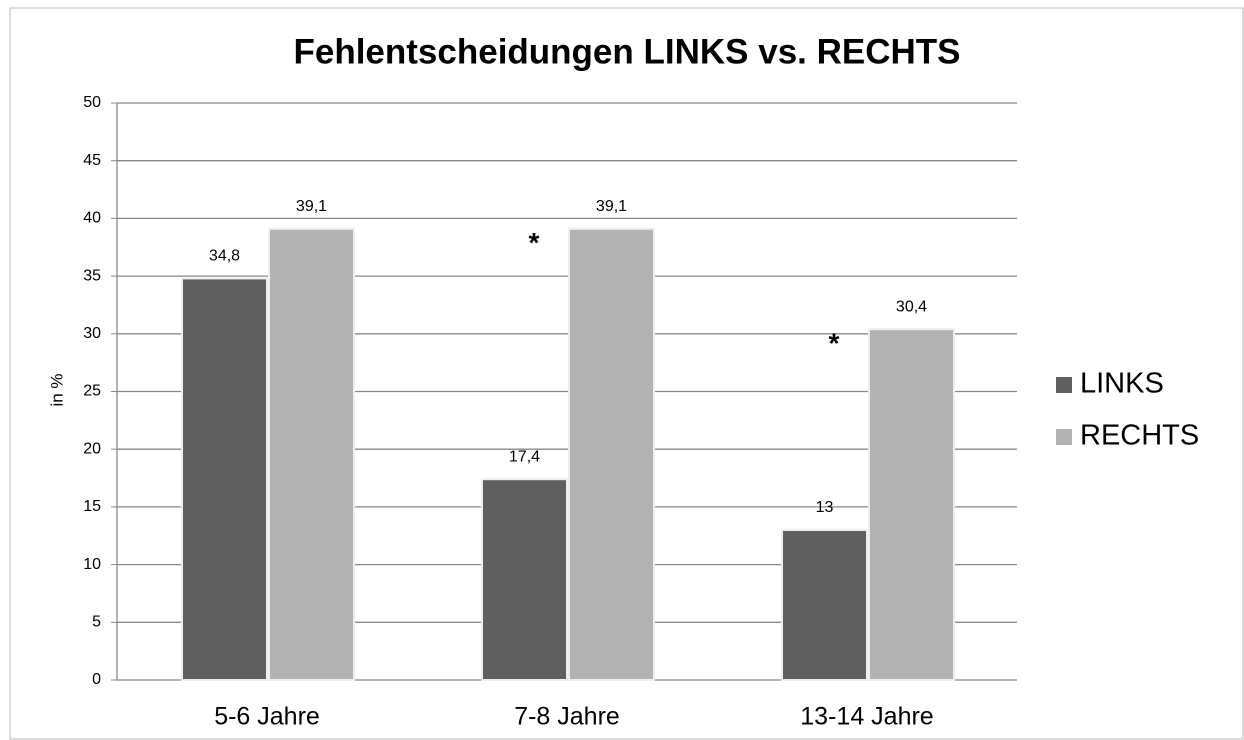 The image size is (1244, 740). I want to click on y-axis-label: in %, so click(56, 389).